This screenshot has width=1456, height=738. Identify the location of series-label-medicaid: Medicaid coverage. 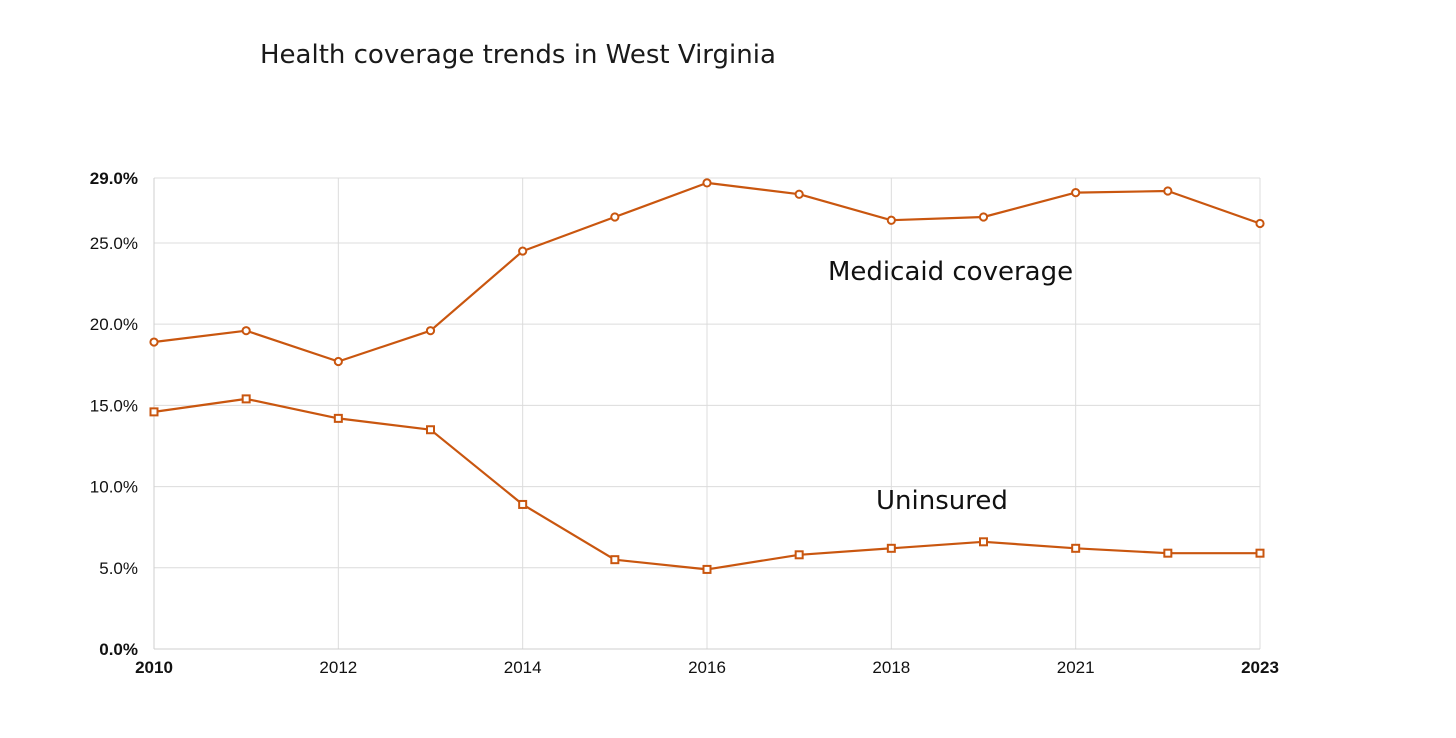
(950, 272).